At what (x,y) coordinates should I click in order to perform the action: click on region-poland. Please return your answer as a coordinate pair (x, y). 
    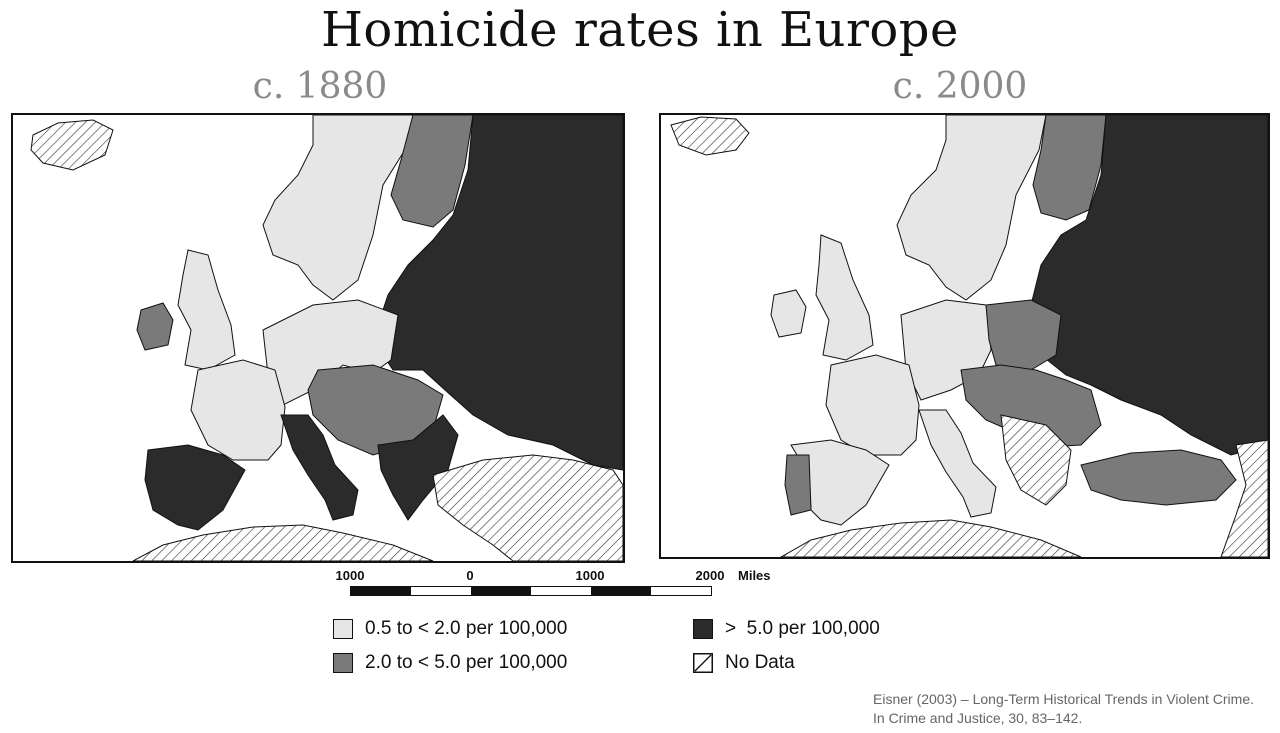
    Looking at the image, I should click on (1023, 335).